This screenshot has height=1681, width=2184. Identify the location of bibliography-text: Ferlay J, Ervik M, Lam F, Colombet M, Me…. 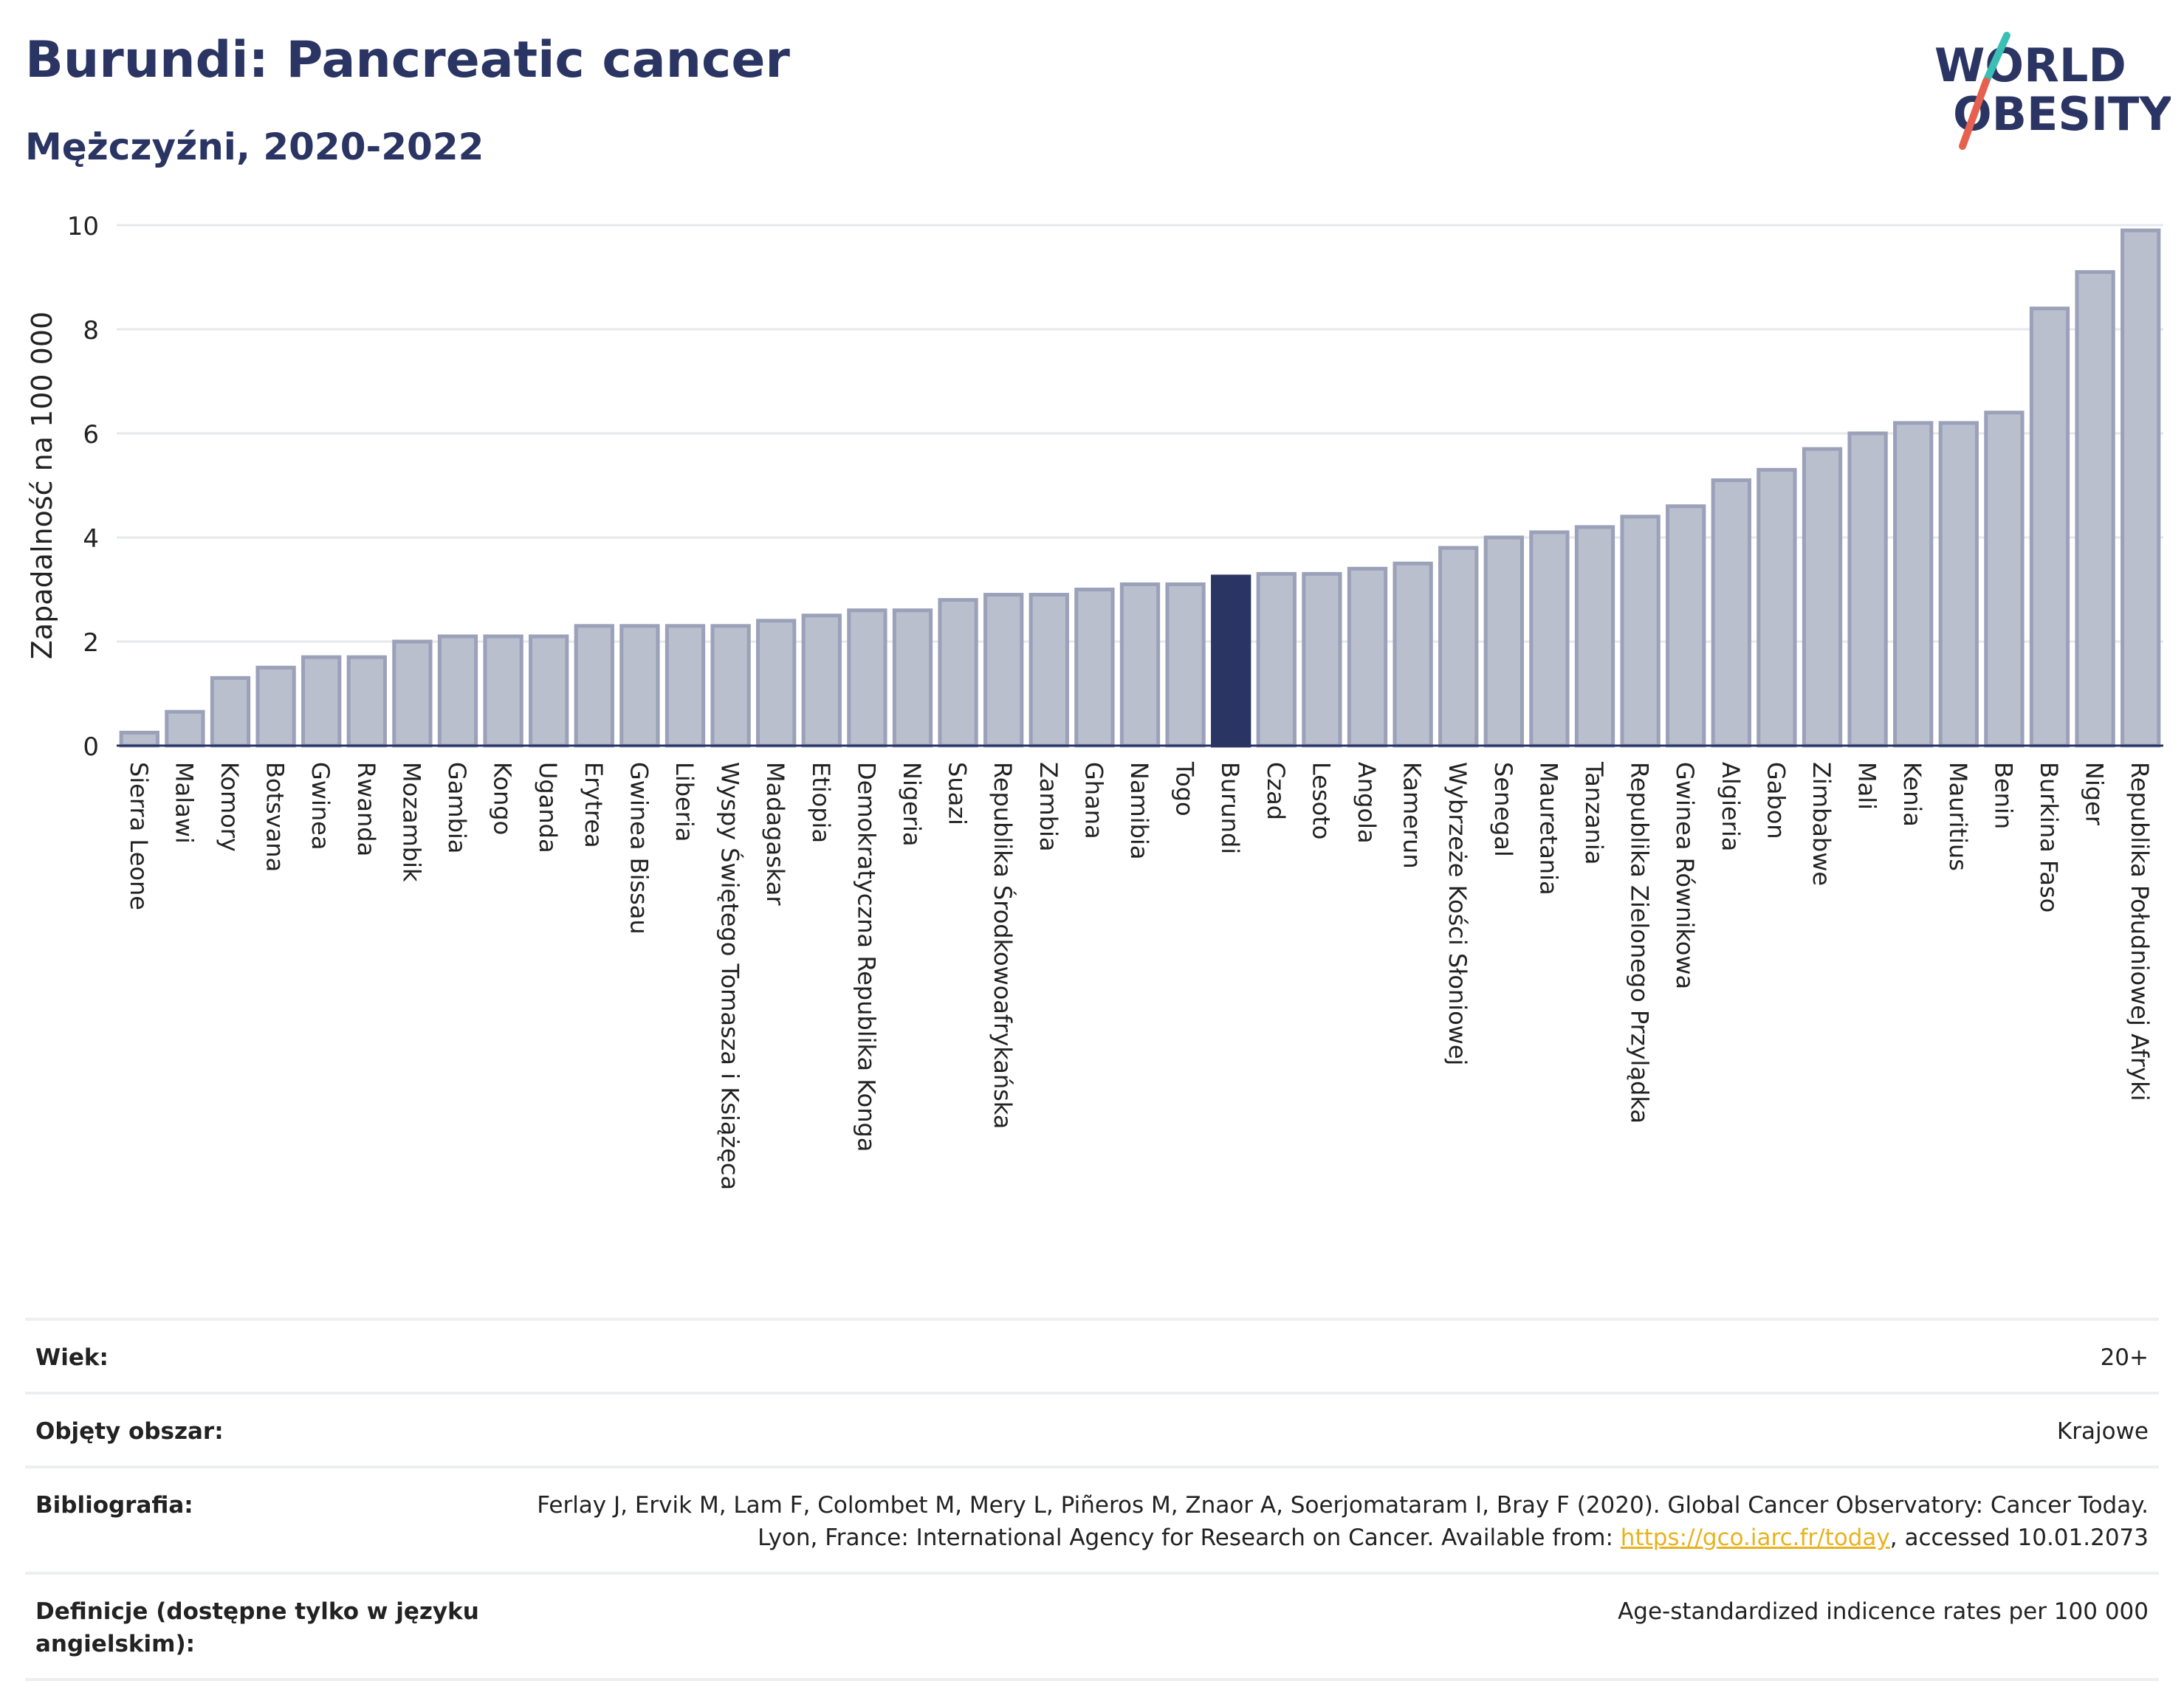
(1343, 1521).